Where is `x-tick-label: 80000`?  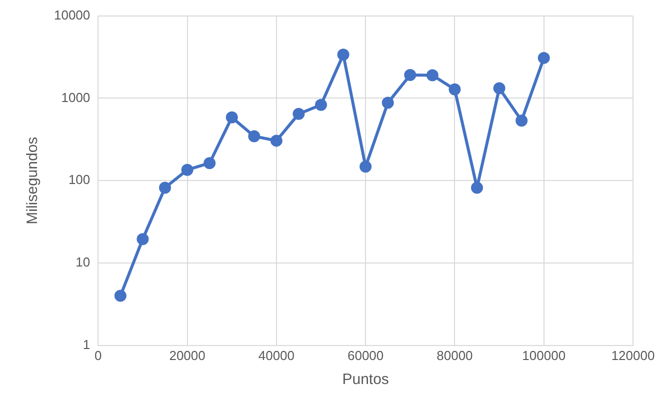
x-tick-label: 80000 is located at coordinates (454, 355).